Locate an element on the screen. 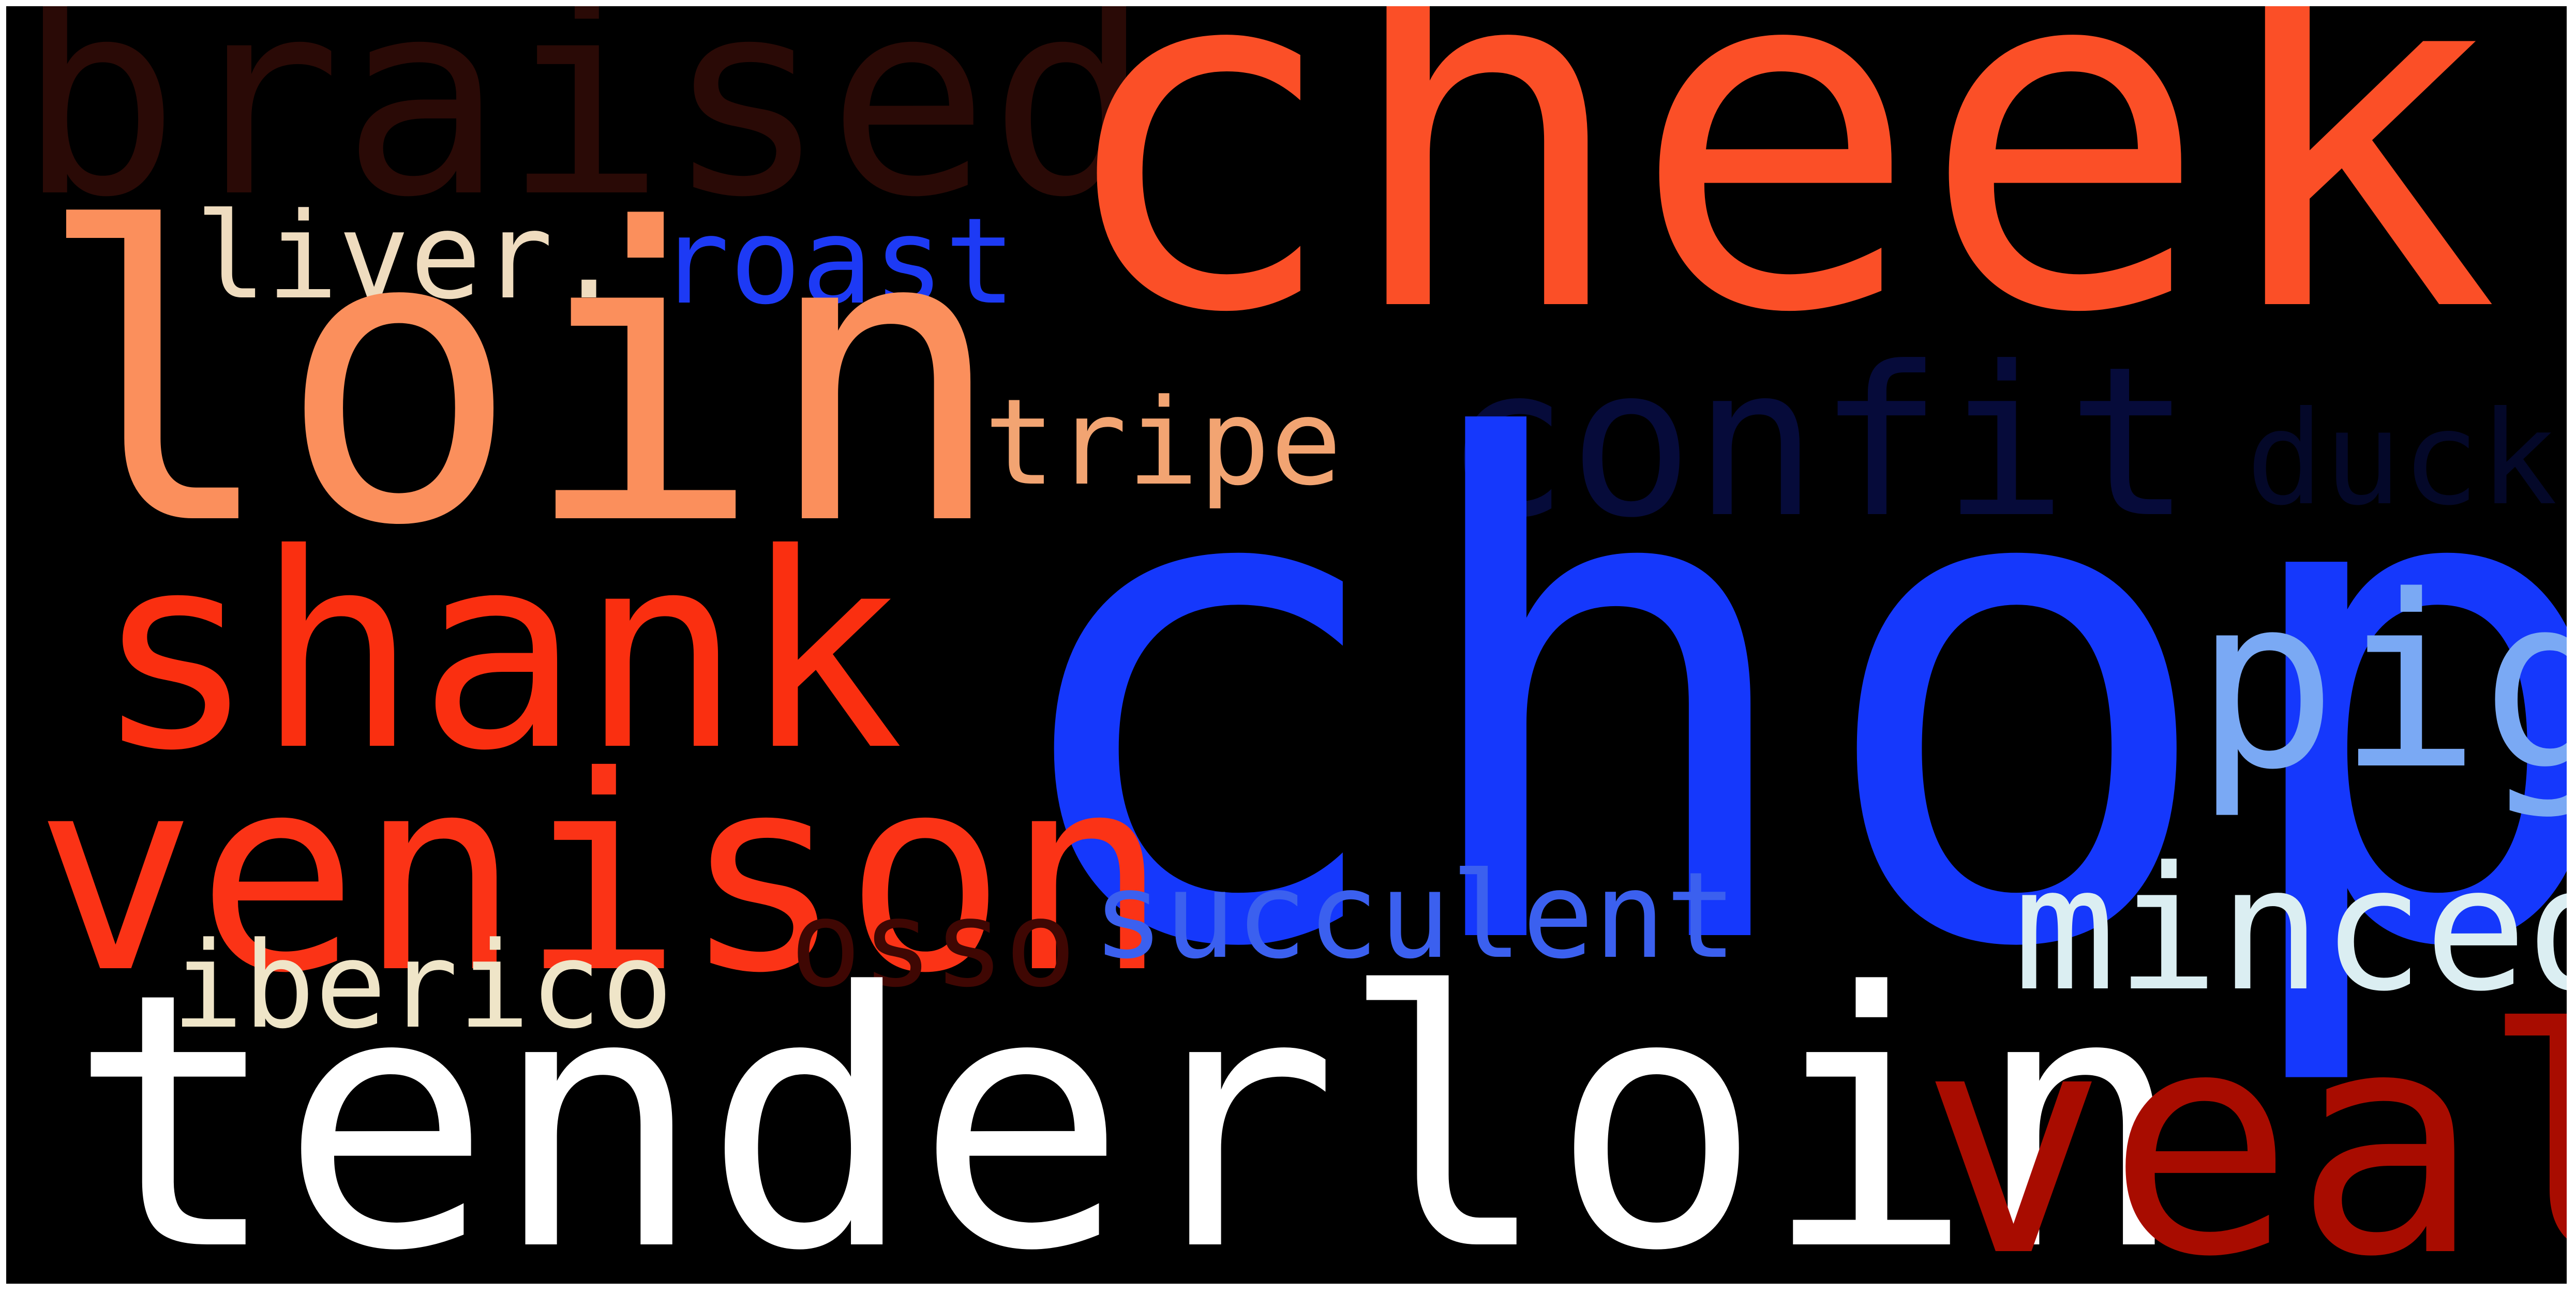 Image resolution: width=2576 pixels, height=1293 pixels. word-venison: venison is located at coordinates (602, 875).